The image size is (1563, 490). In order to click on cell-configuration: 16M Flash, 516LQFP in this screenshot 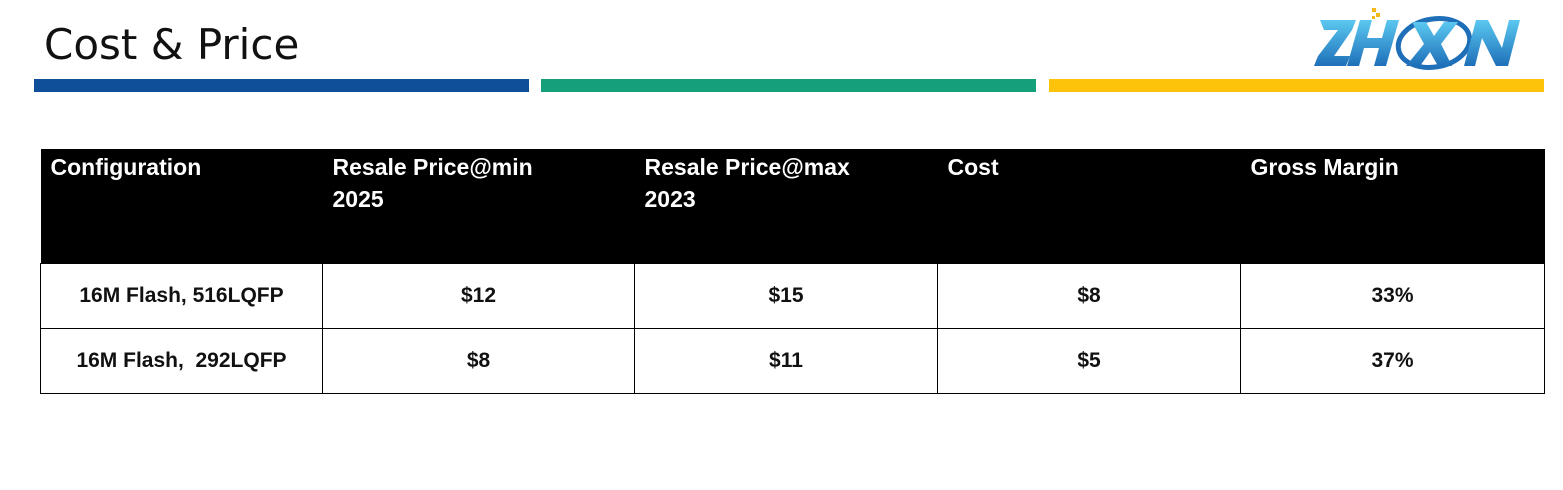, I will do `click(181, 295)`.